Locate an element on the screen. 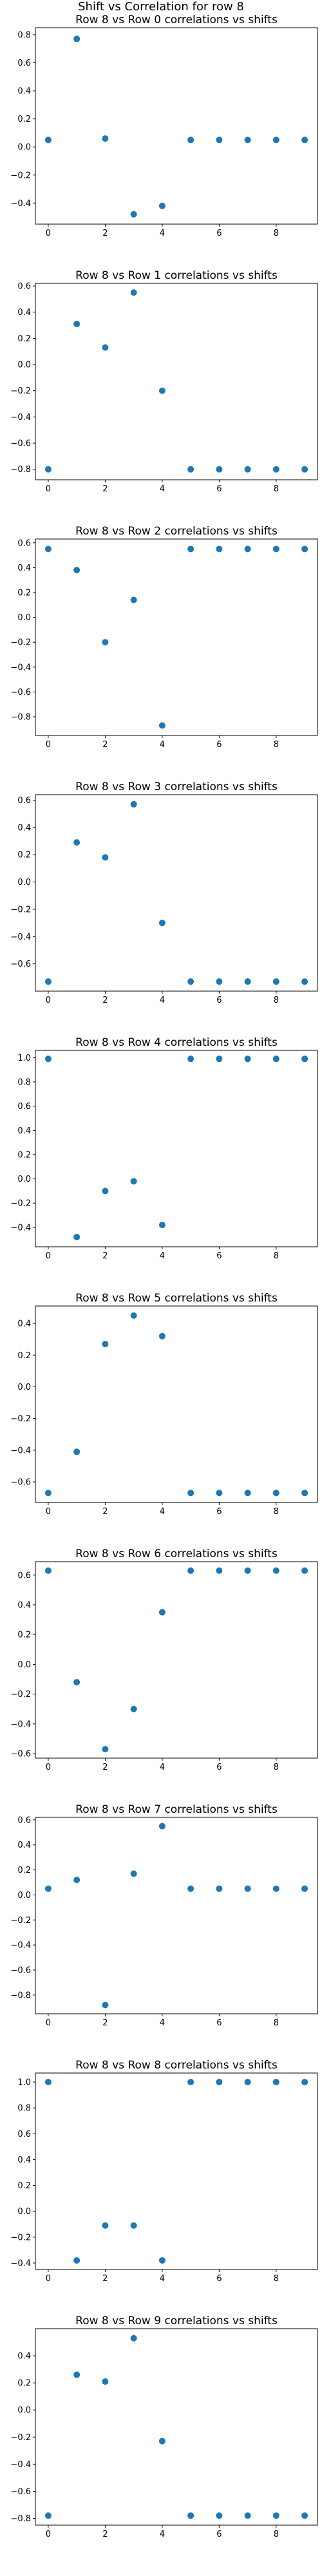 This screenshot has width=322, height=2576. subplot-title: Row 8 vs Row 7 correlations vs shifts is located at coordinates (176, 1810).